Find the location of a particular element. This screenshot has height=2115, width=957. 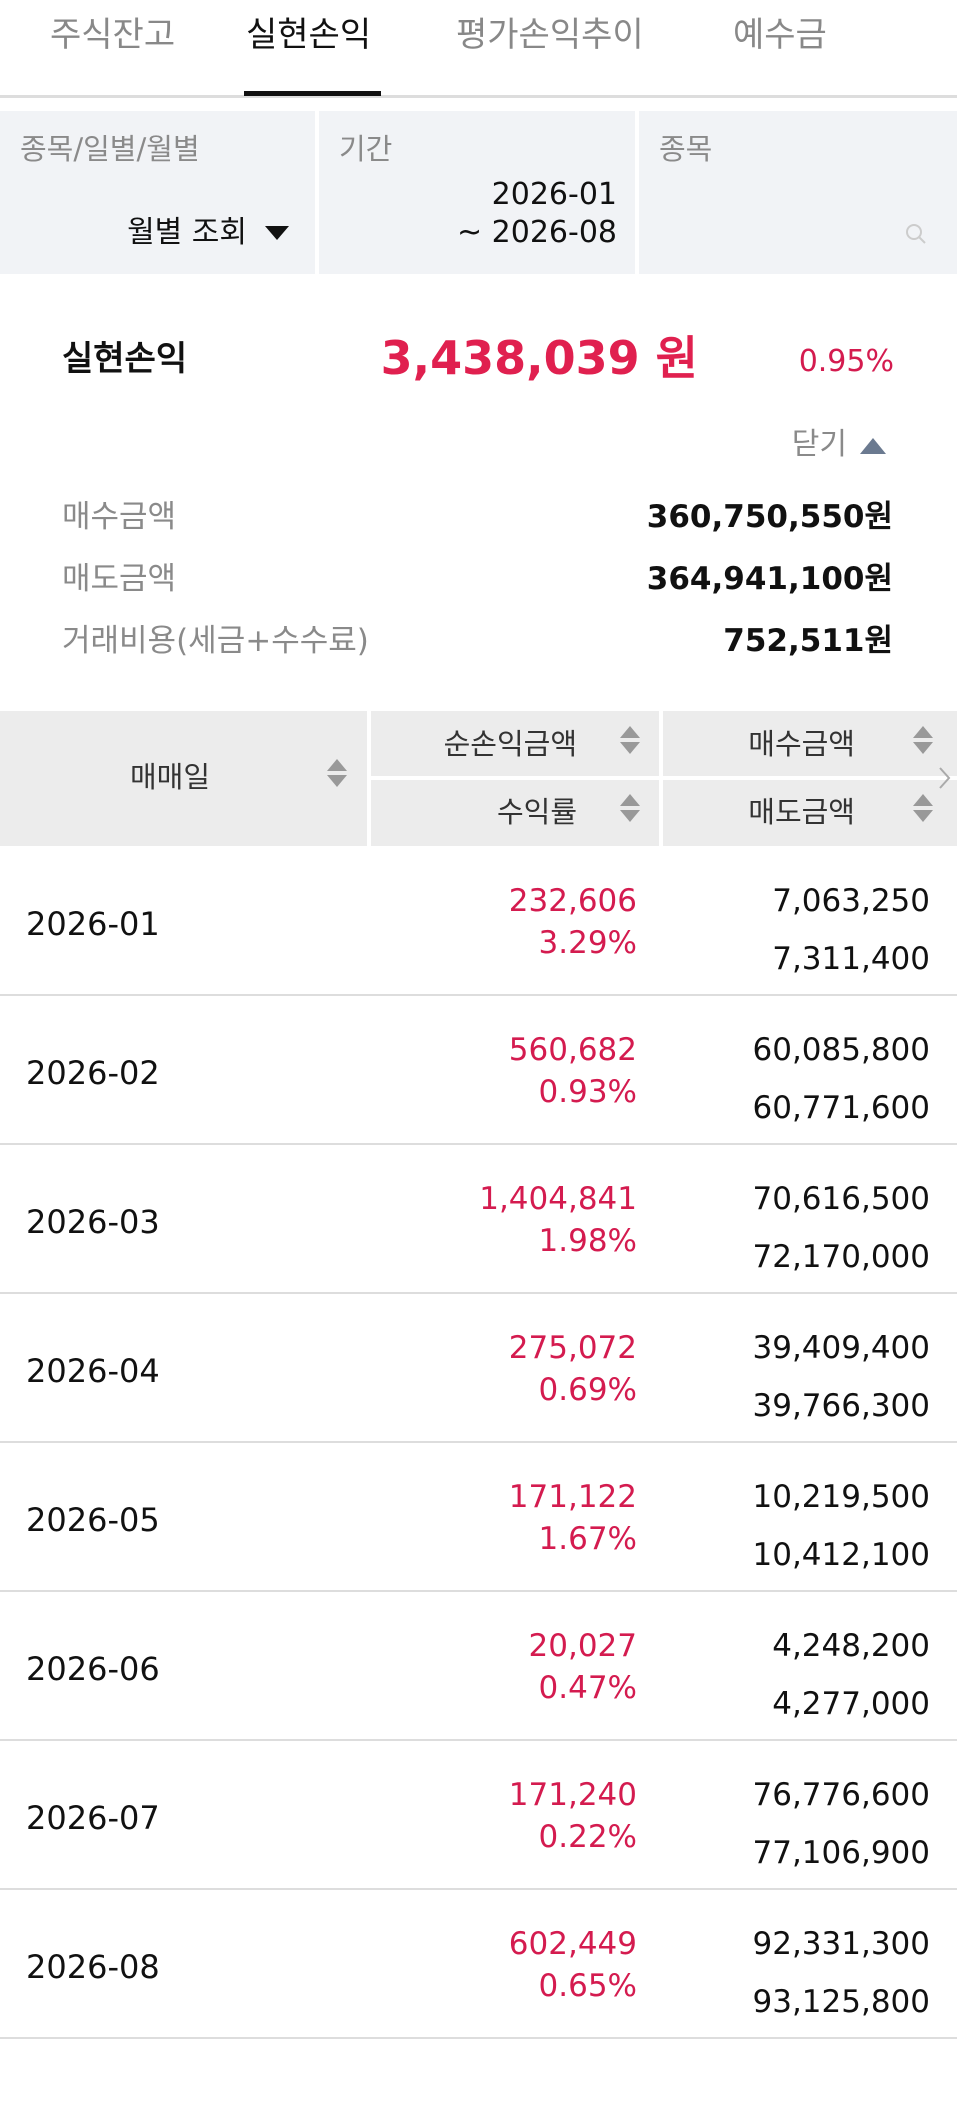

scroll-arrow is located at coordinates (945, 778).